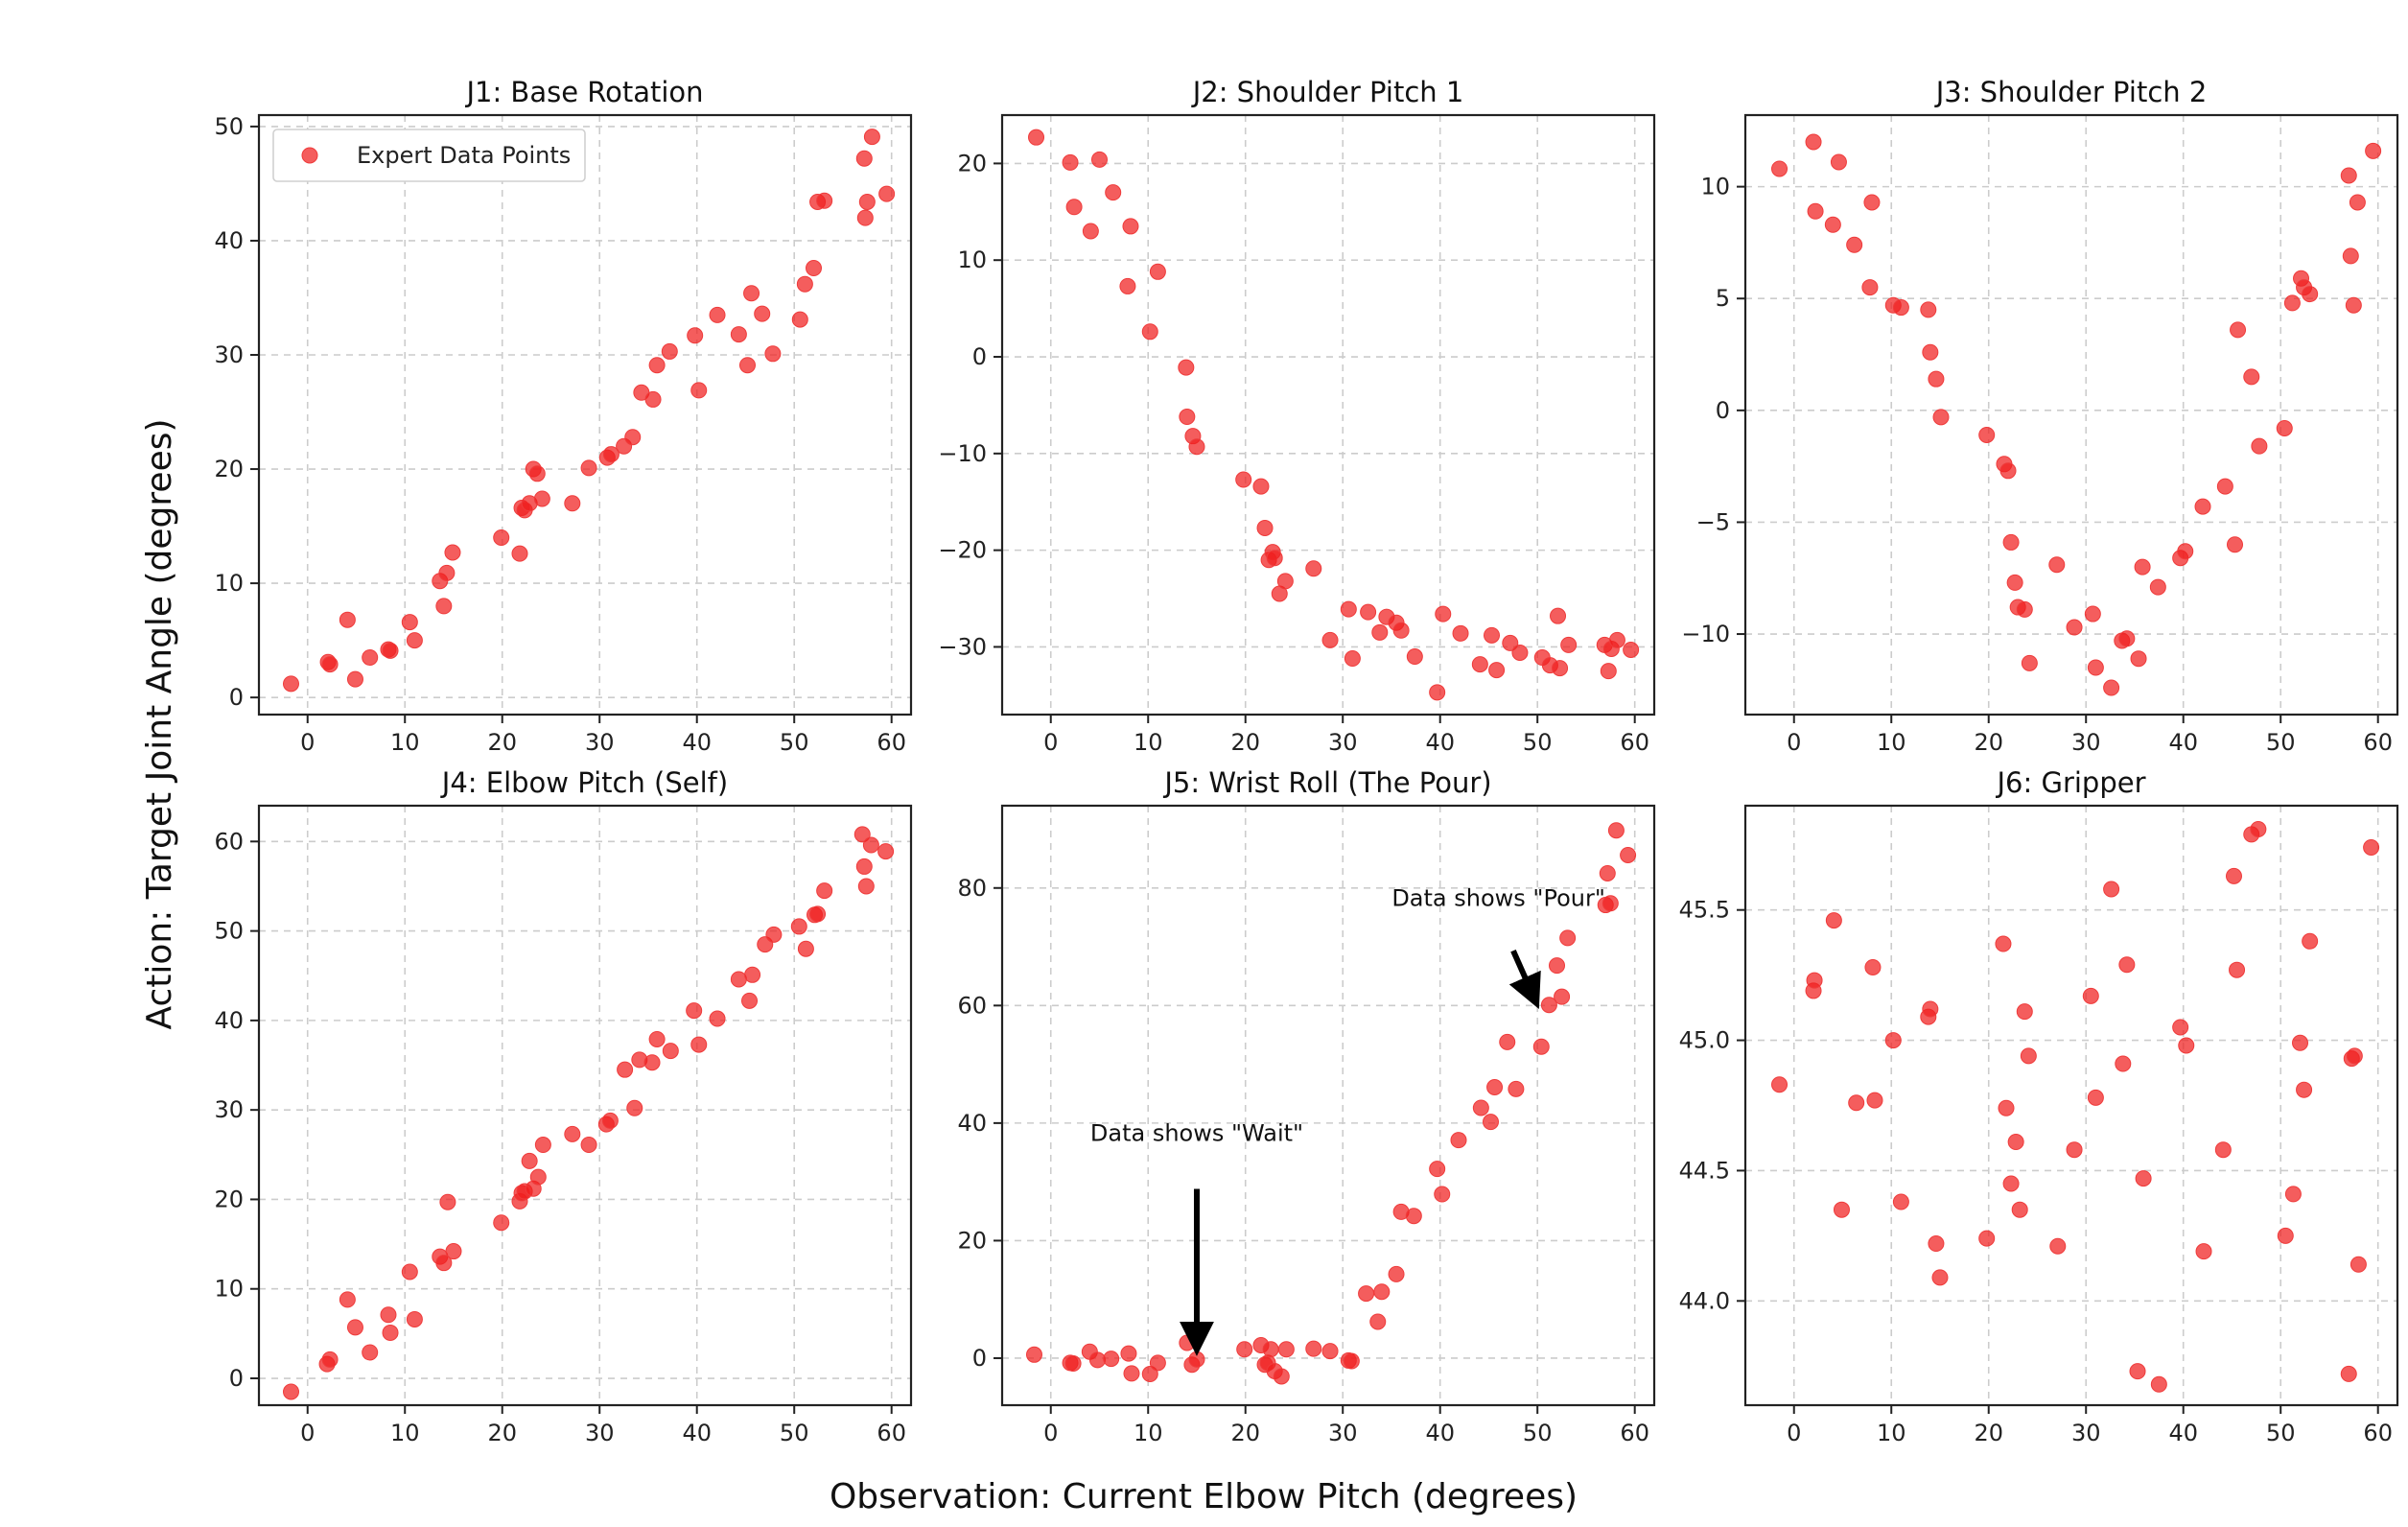 Image resolution: width=2408 pixels, height=1527 pixels. Describe the element at coordinates (1704, 1040) in the screenshot. I see `y-tick-label: 45.0` at that location.